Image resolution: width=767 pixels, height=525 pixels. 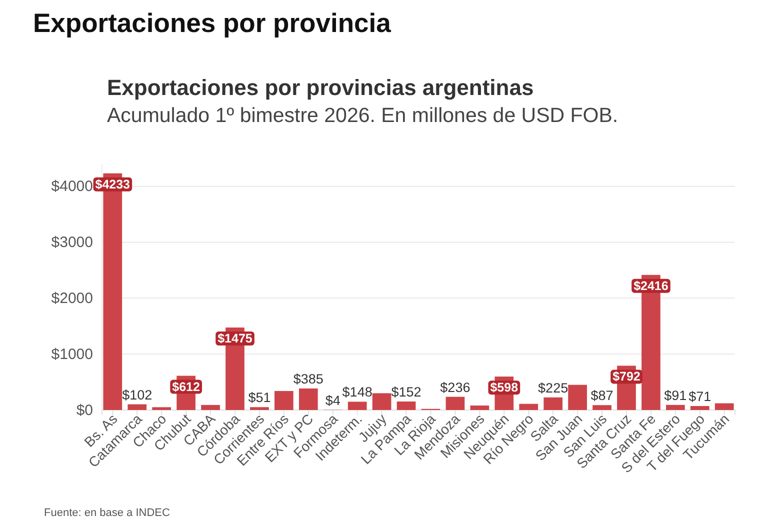 I want to click on y-tick-label: $0, so click(x=84, y=410).